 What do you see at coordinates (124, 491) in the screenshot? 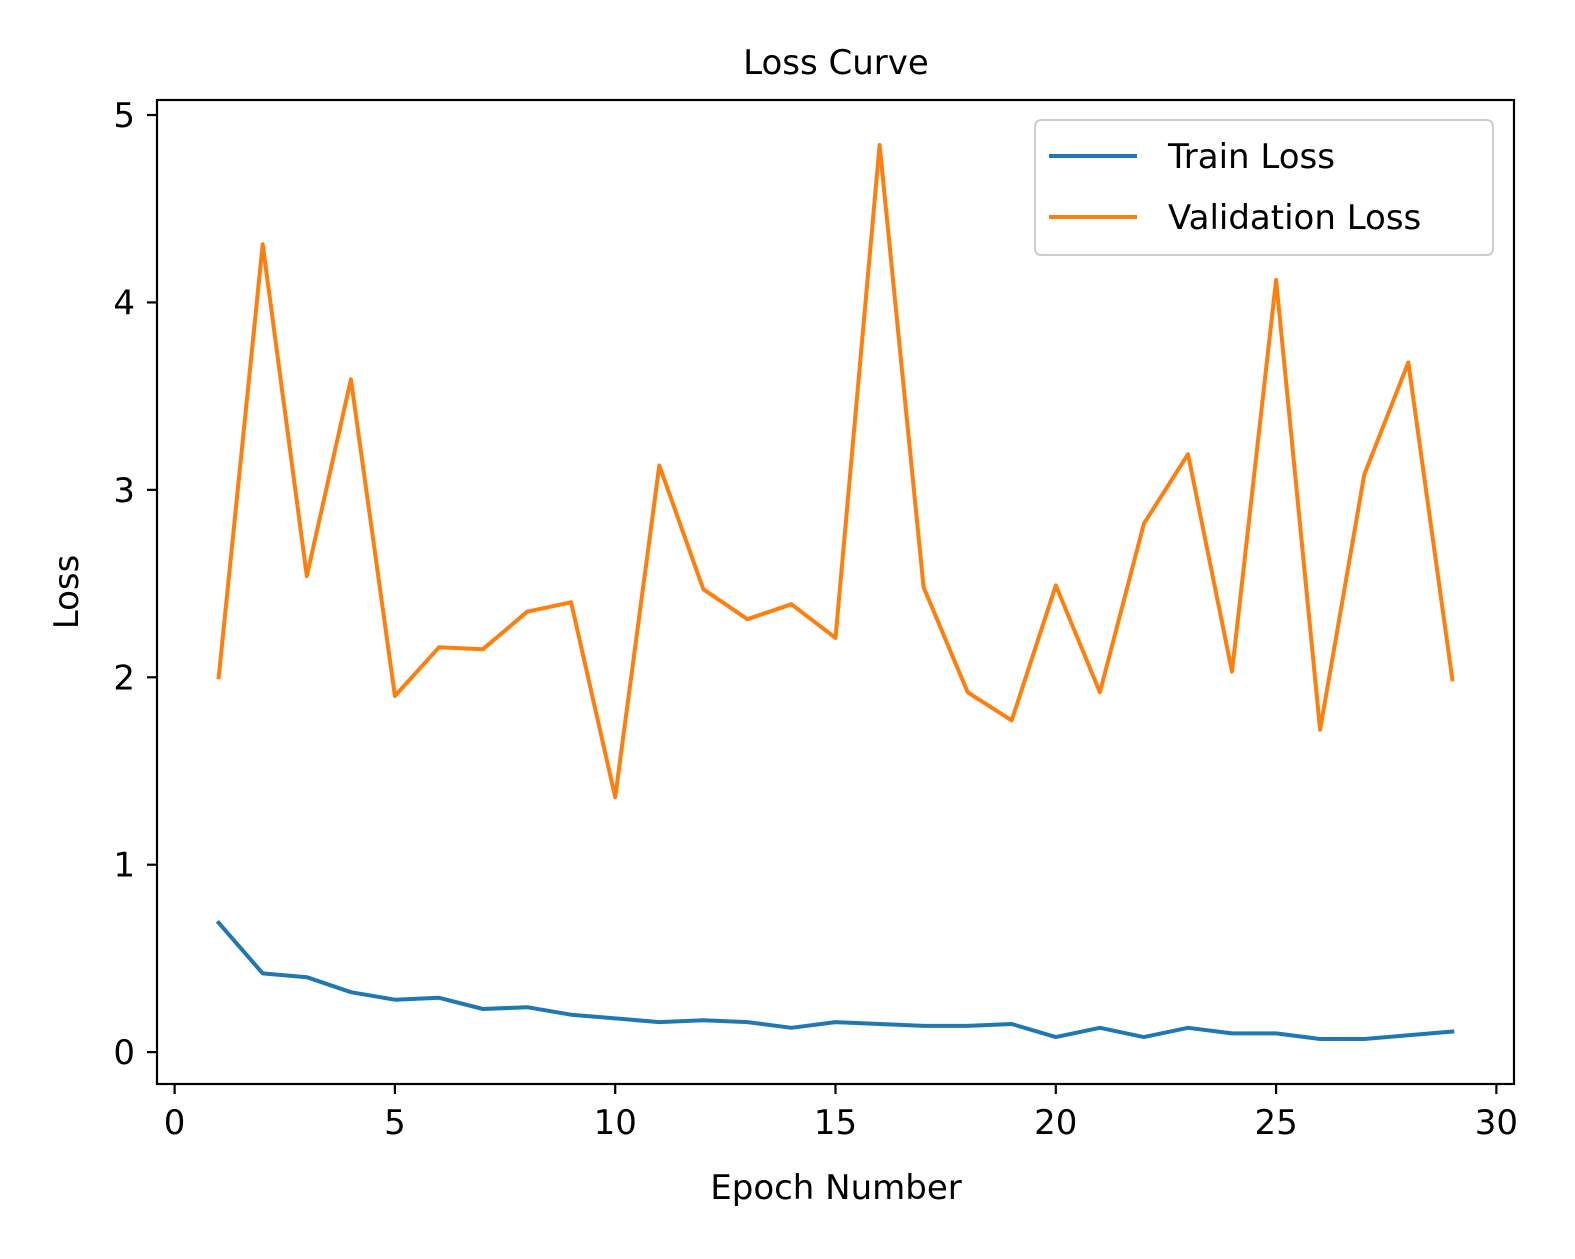
I see `y-tick-label: 3` at bounding box center [124, 491].